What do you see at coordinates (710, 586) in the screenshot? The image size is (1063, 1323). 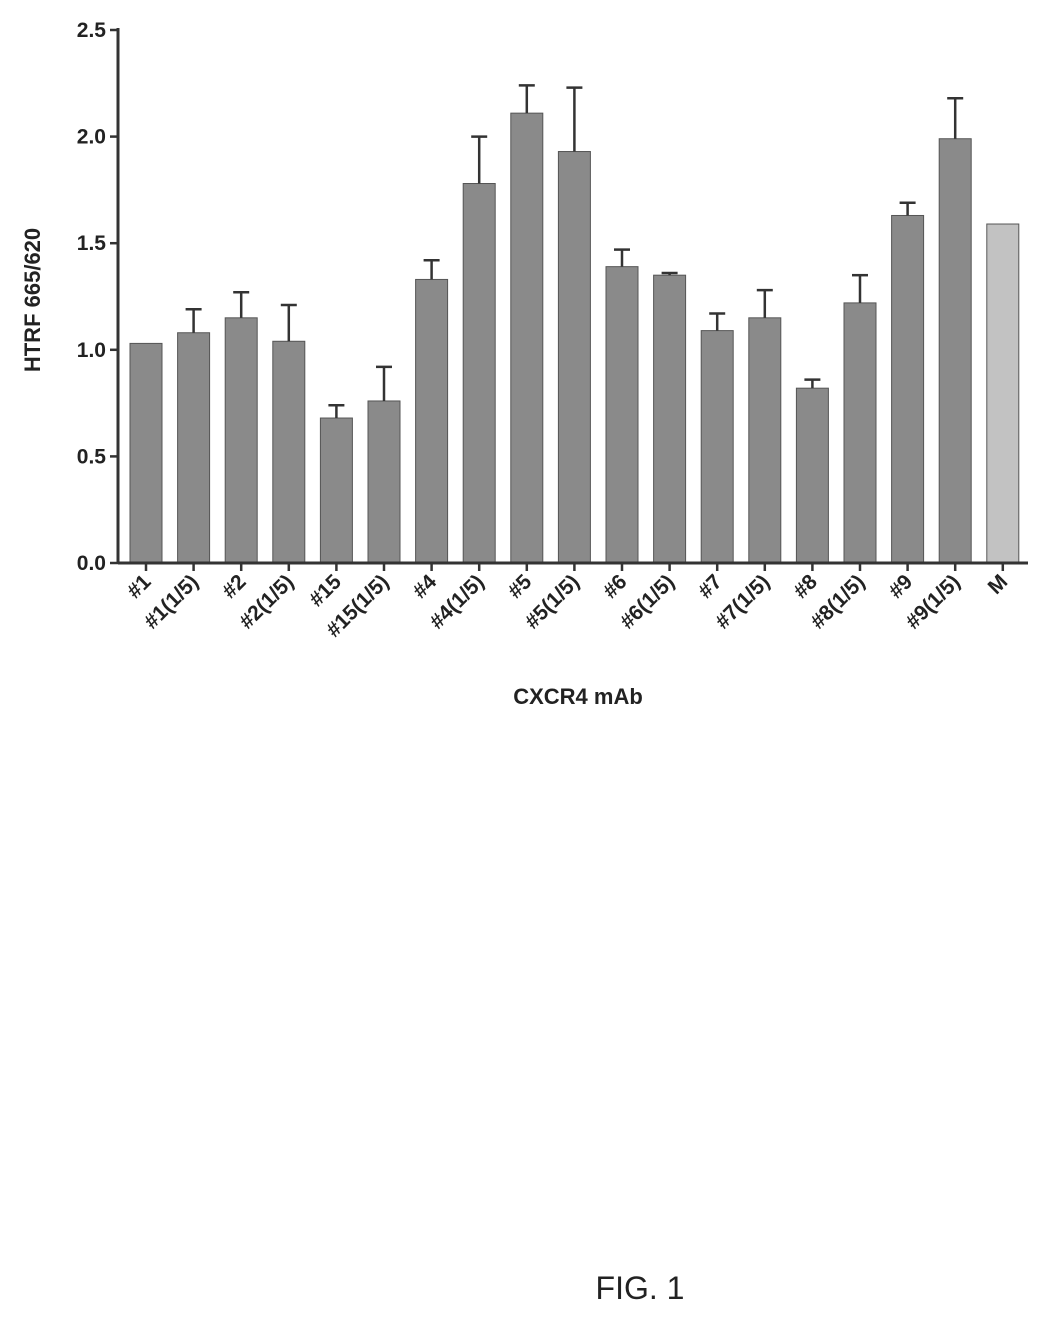 I see `x-tick-label: #7` at bounding box center [710, 586].